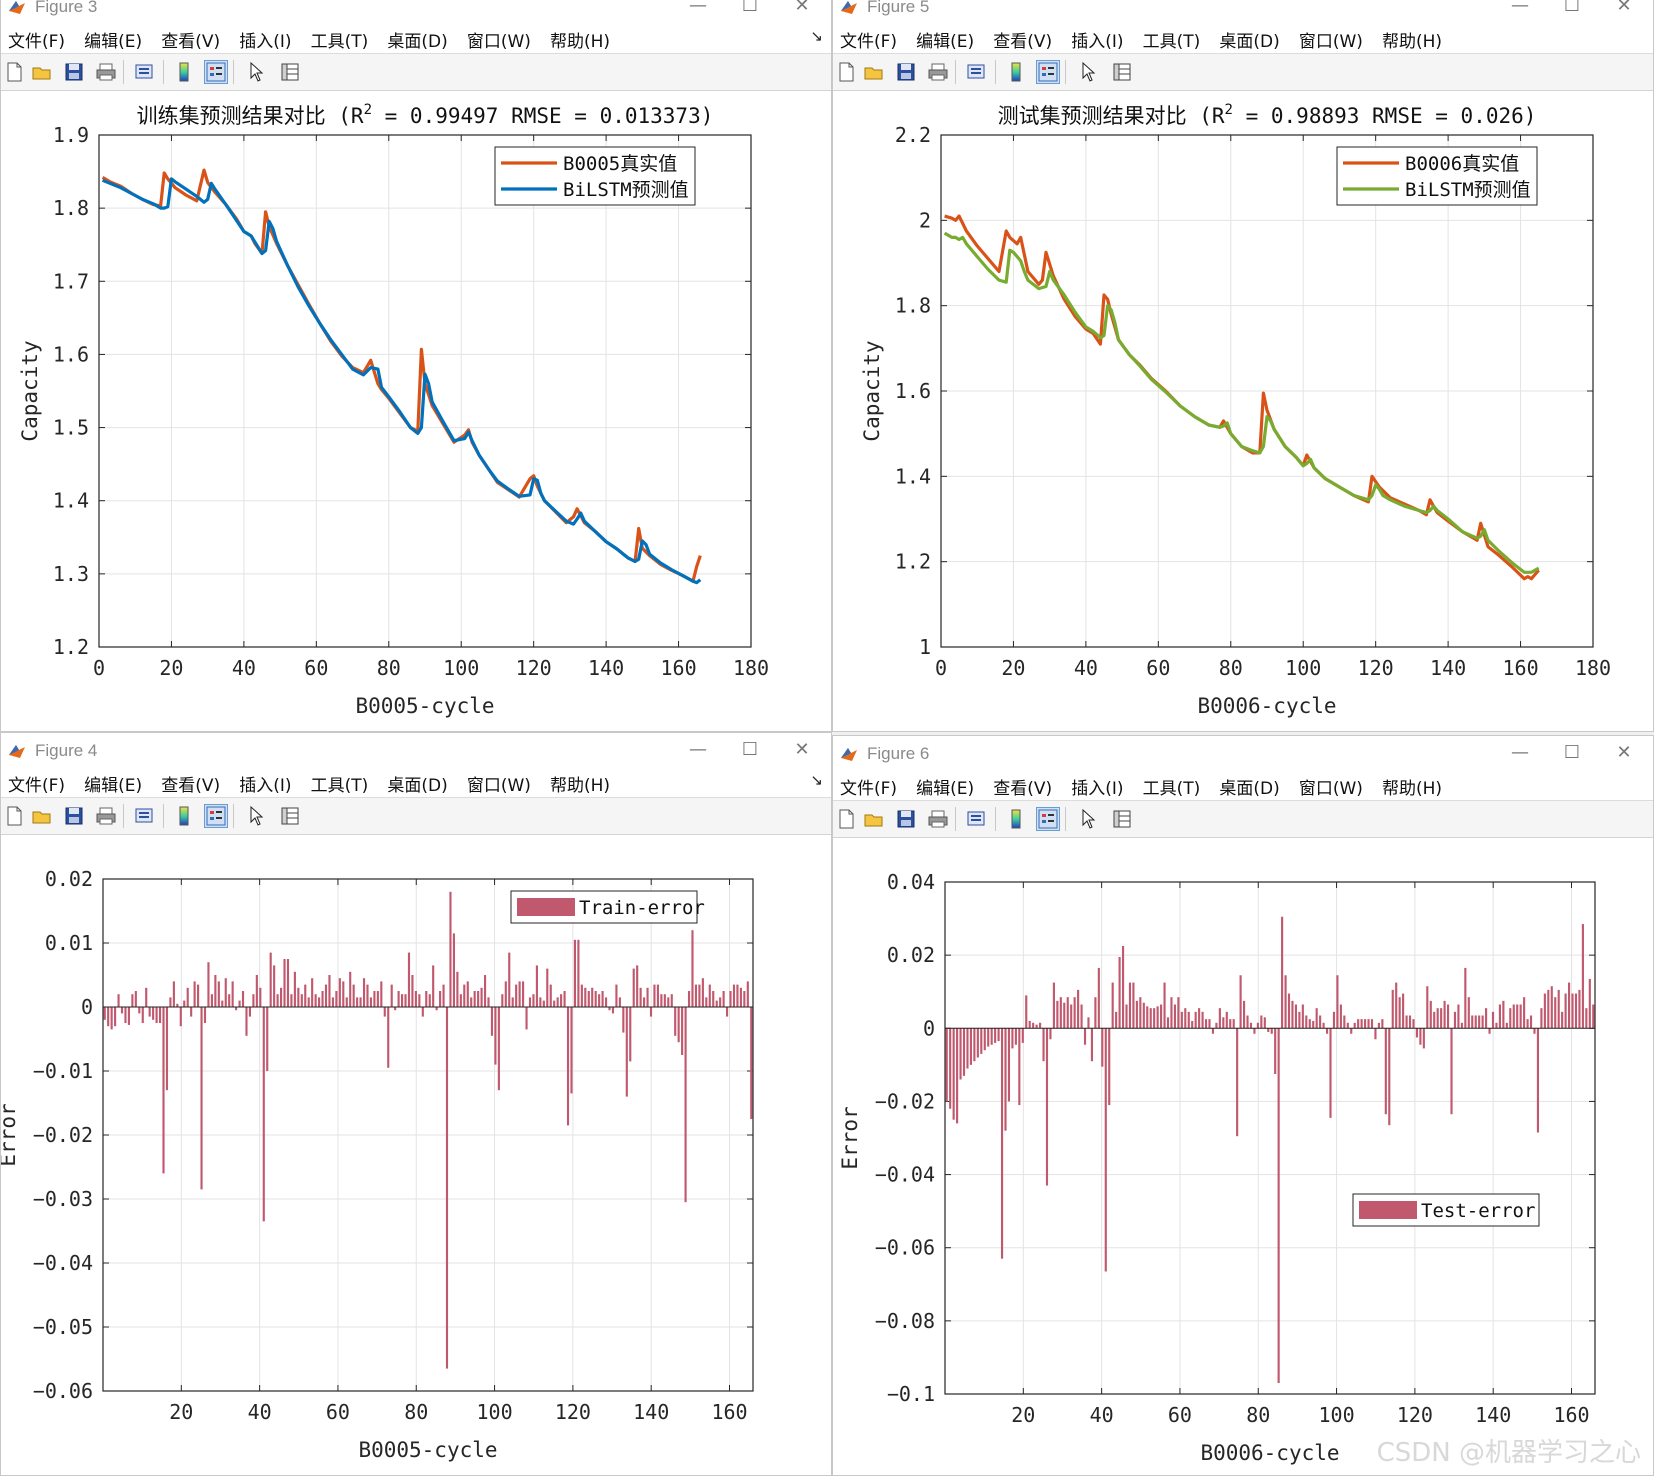 The width and height of the screenshot is (1654, 1476). What do you see at coordinates (416, 750) in the screenshot?
I see `window-titlebar: Figure 4 — ☐ ✕` at bounding box center [416, 750].